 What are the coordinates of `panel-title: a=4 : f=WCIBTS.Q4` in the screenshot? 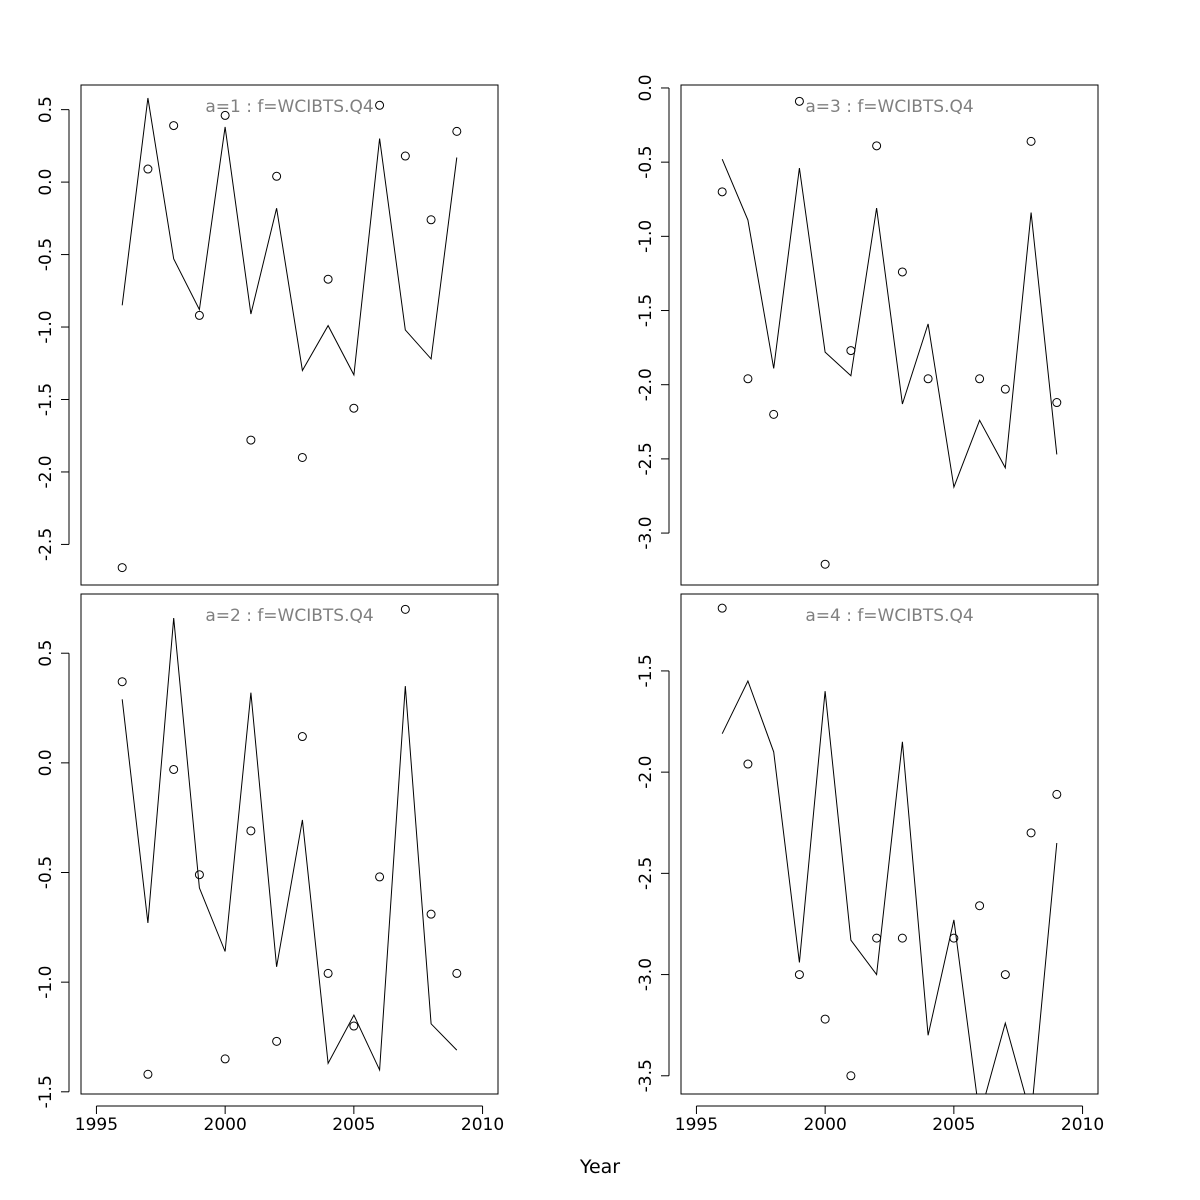 It's located at (889, 616).